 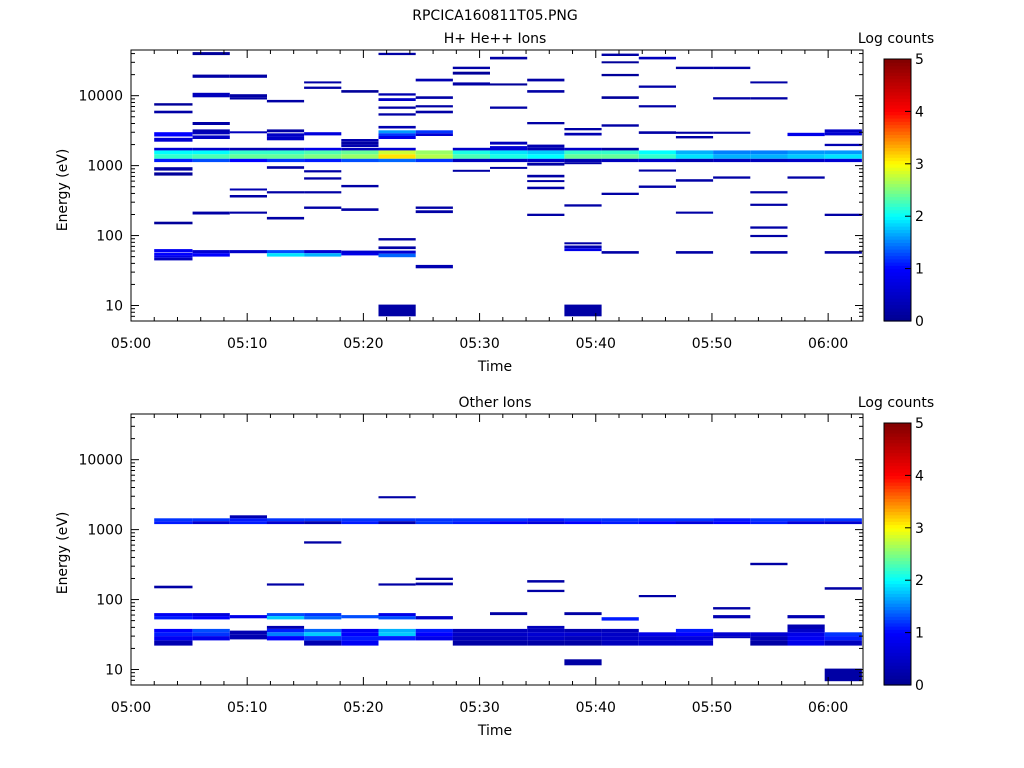 I want to click on x-tick-label: 05:50, so click(x=712, y=344).